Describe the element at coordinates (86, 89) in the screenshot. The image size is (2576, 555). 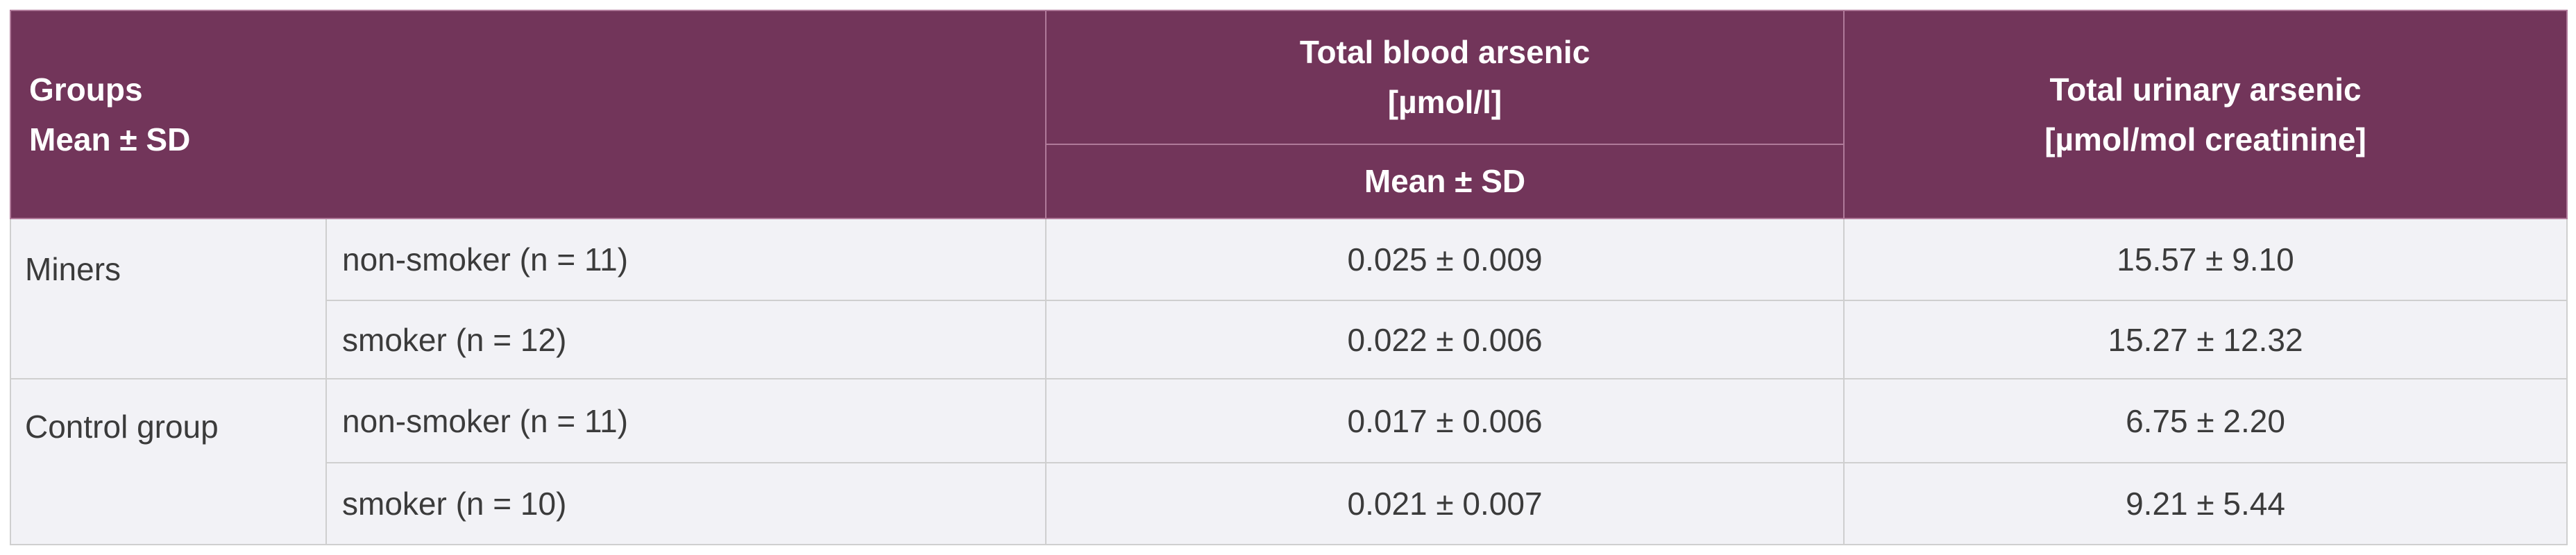
I see `header-groups-title: Groups` at that location.